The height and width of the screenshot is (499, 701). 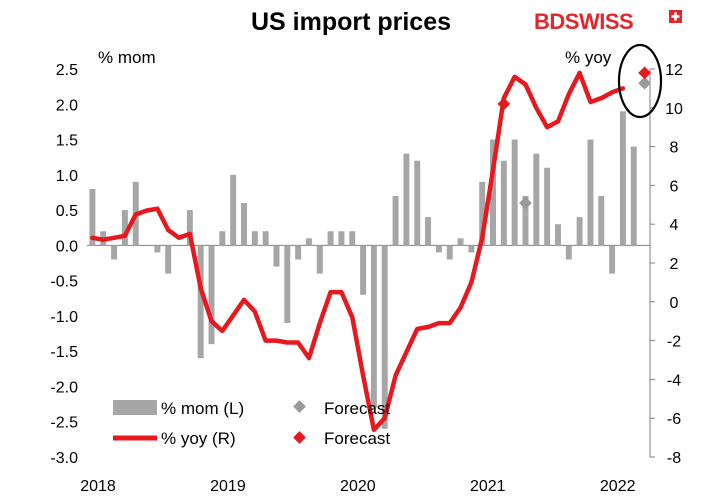 I want to click on right-axis-unit: % yoy, so click(x=588, y=57).